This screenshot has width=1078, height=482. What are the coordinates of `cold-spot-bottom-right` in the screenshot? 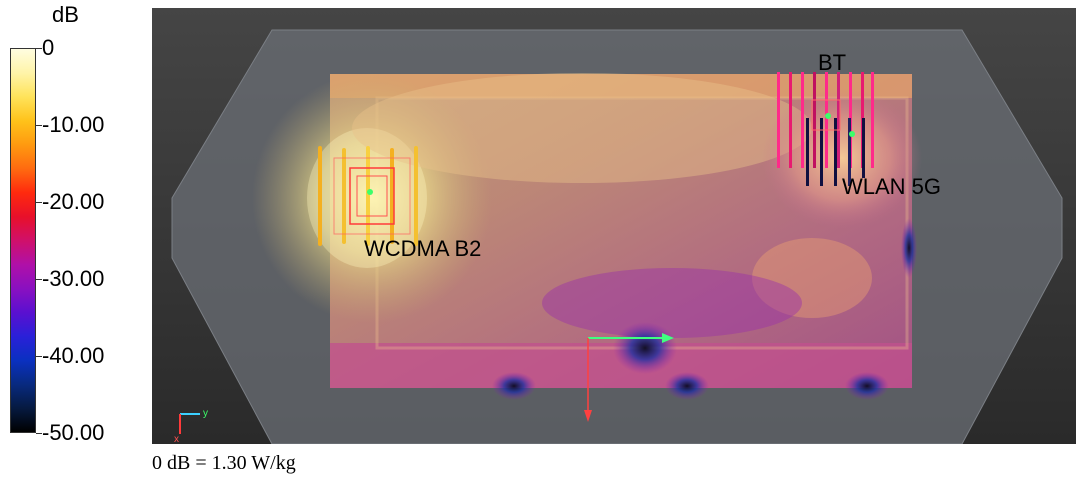 It's located at (867, 386).